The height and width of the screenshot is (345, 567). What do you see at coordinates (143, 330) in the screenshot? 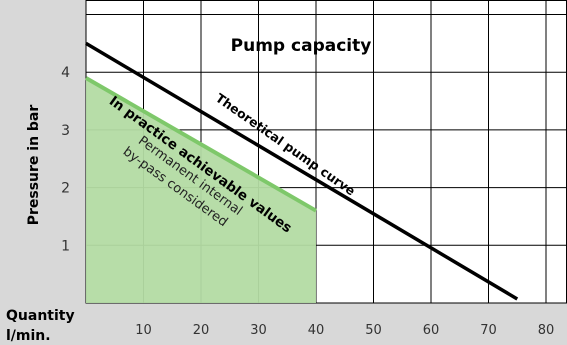
I see `x-tick-label: 10` at bounding box center [143, 330].